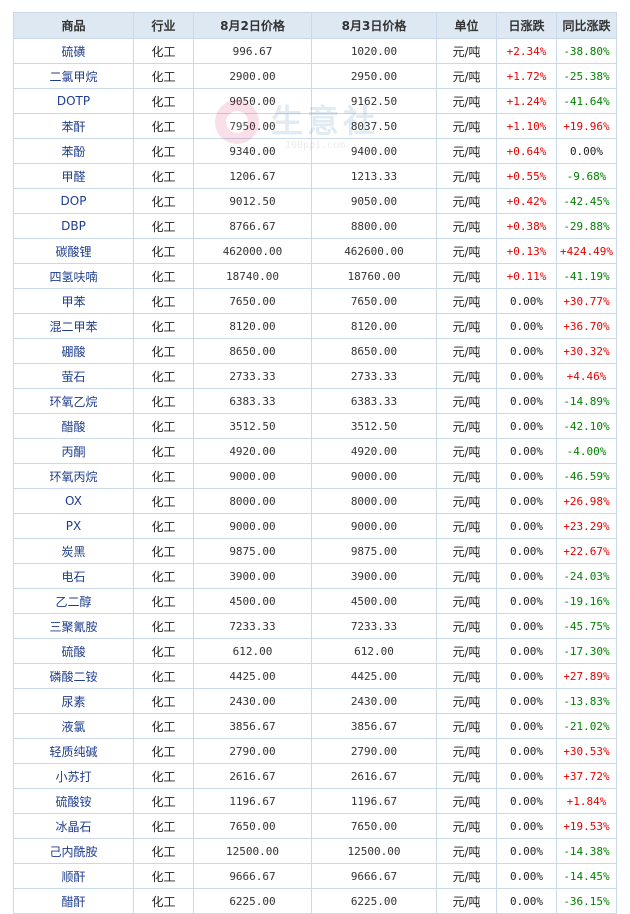 This screenshot has width=630, height=914. Describe the element at coordinates (374, 326) in the screenshot. I see `cell-price-aug3: 8120.00` at that location.